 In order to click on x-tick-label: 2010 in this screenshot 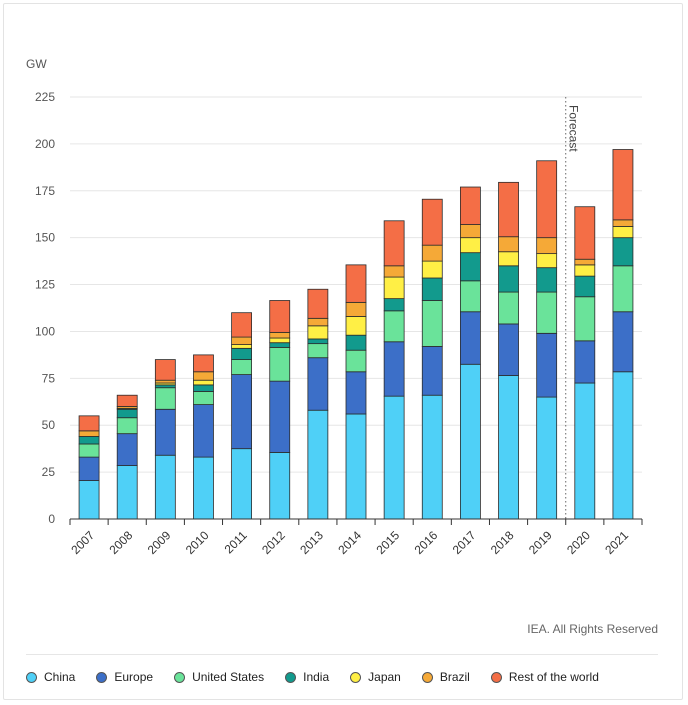, I will do `click(197, 542)`.